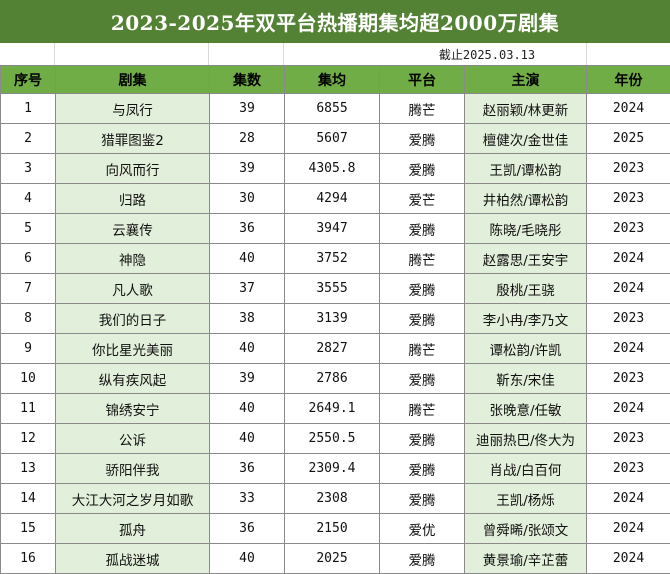 The width and height of the screenshot is (670, 574). What do you see at coordinates (133, 529) in the screenshot?
I see `cell-drama: 孤舟` at bounding box center [133, 529].